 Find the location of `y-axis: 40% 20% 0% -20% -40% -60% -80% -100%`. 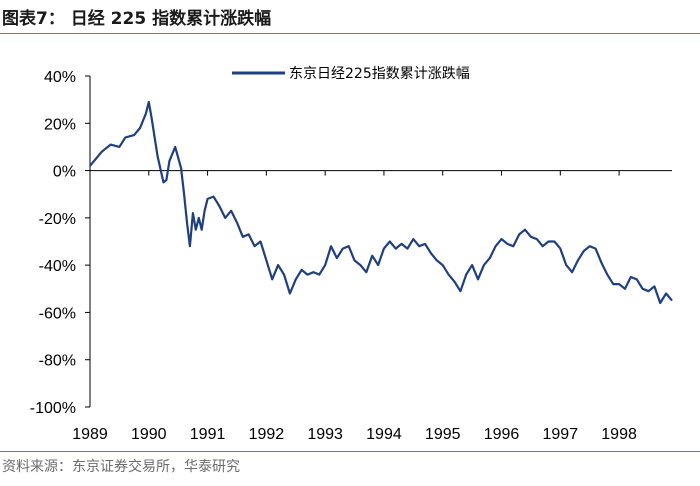

y-axis: 40% 20% 0% -20% -40% -60% -80% -100% is located at coordinates (60, 243).